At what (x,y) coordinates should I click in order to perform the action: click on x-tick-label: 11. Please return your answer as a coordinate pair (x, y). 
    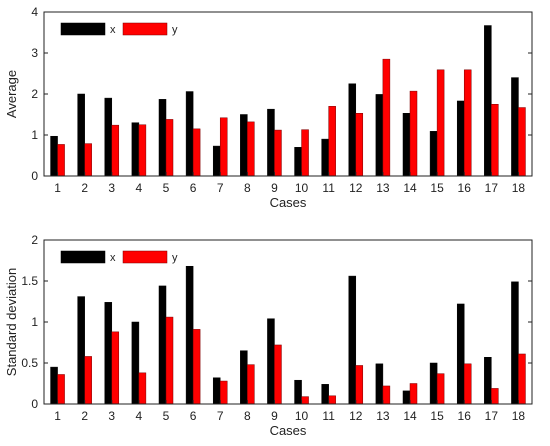
    Looking at the image, I should click on (328, 188).